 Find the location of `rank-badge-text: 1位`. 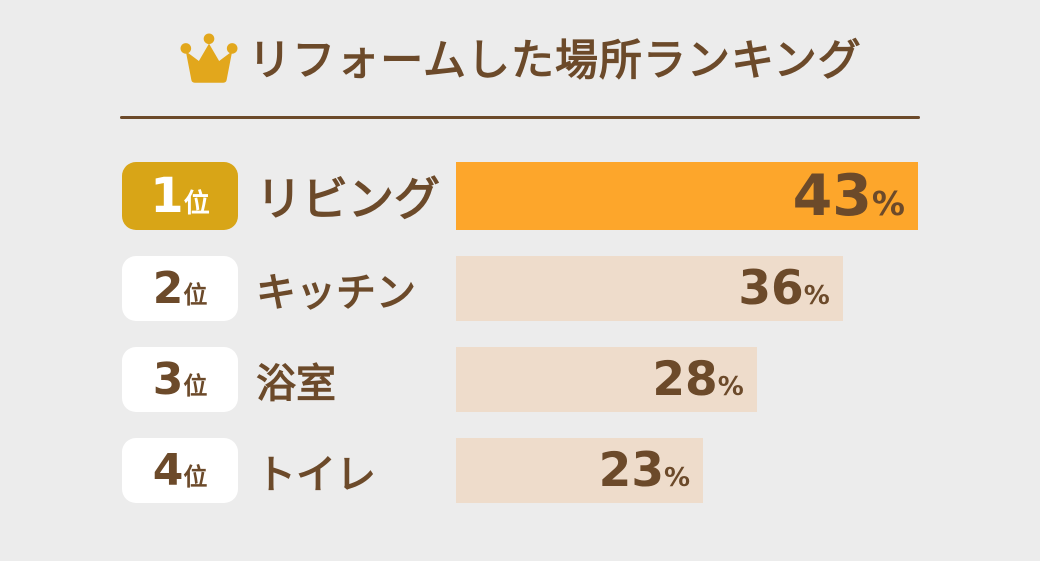

rank-badge-text: 1位 is located at coordinates (180, 196).